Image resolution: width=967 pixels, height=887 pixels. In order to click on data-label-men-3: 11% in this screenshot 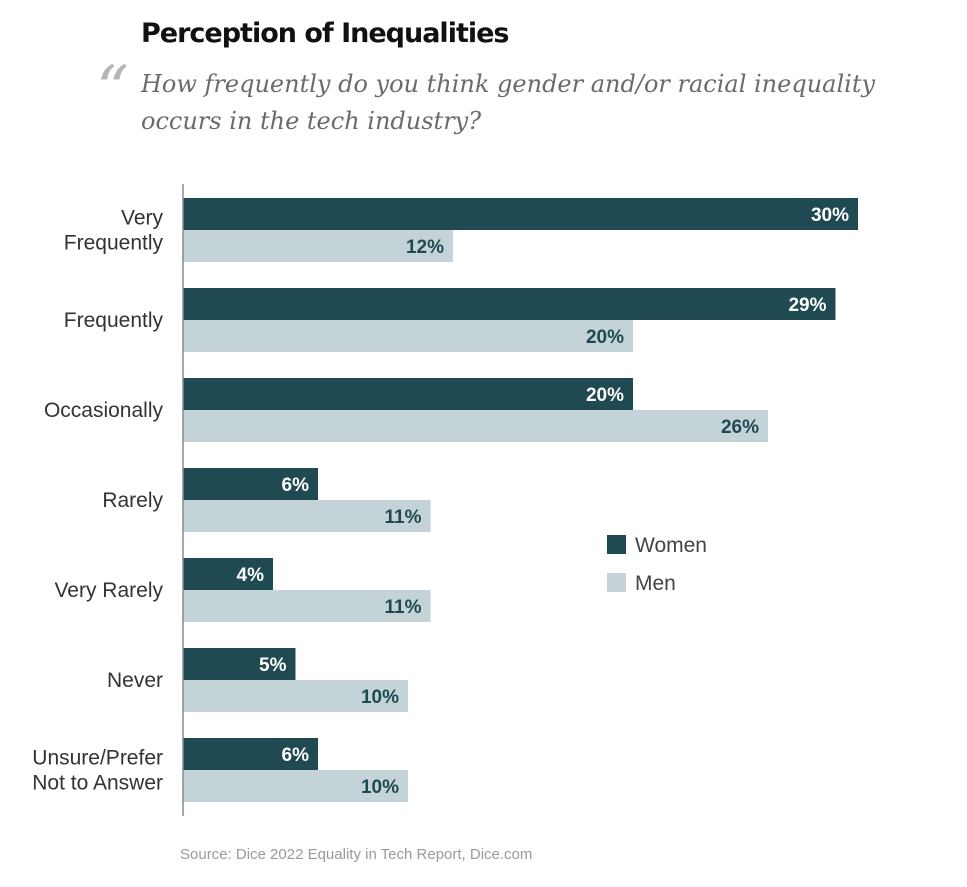, I will do `click(403, 517)`.